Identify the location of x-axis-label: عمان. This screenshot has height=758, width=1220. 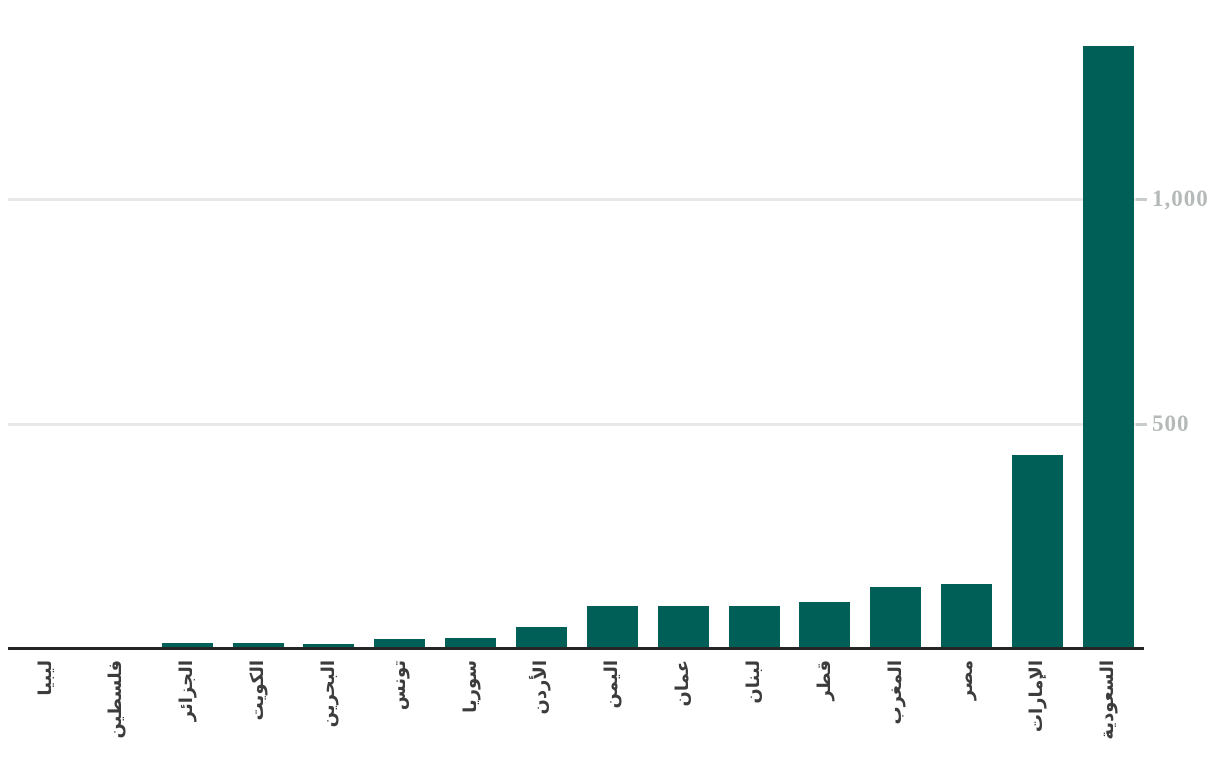
(682, 683).